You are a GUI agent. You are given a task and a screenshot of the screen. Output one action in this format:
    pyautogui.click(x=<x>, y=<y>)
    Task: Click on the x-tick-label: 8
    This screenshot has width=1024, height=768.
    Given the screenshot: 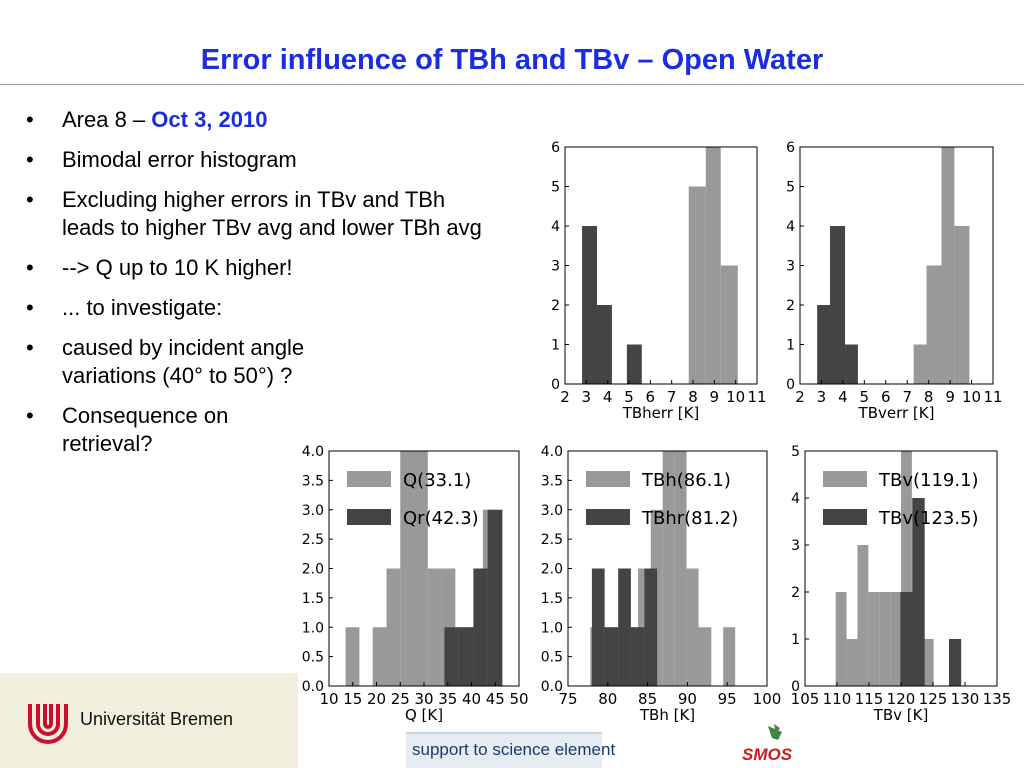 What is the action you would take?
    pyautogui.click(x=929, y=397)
    